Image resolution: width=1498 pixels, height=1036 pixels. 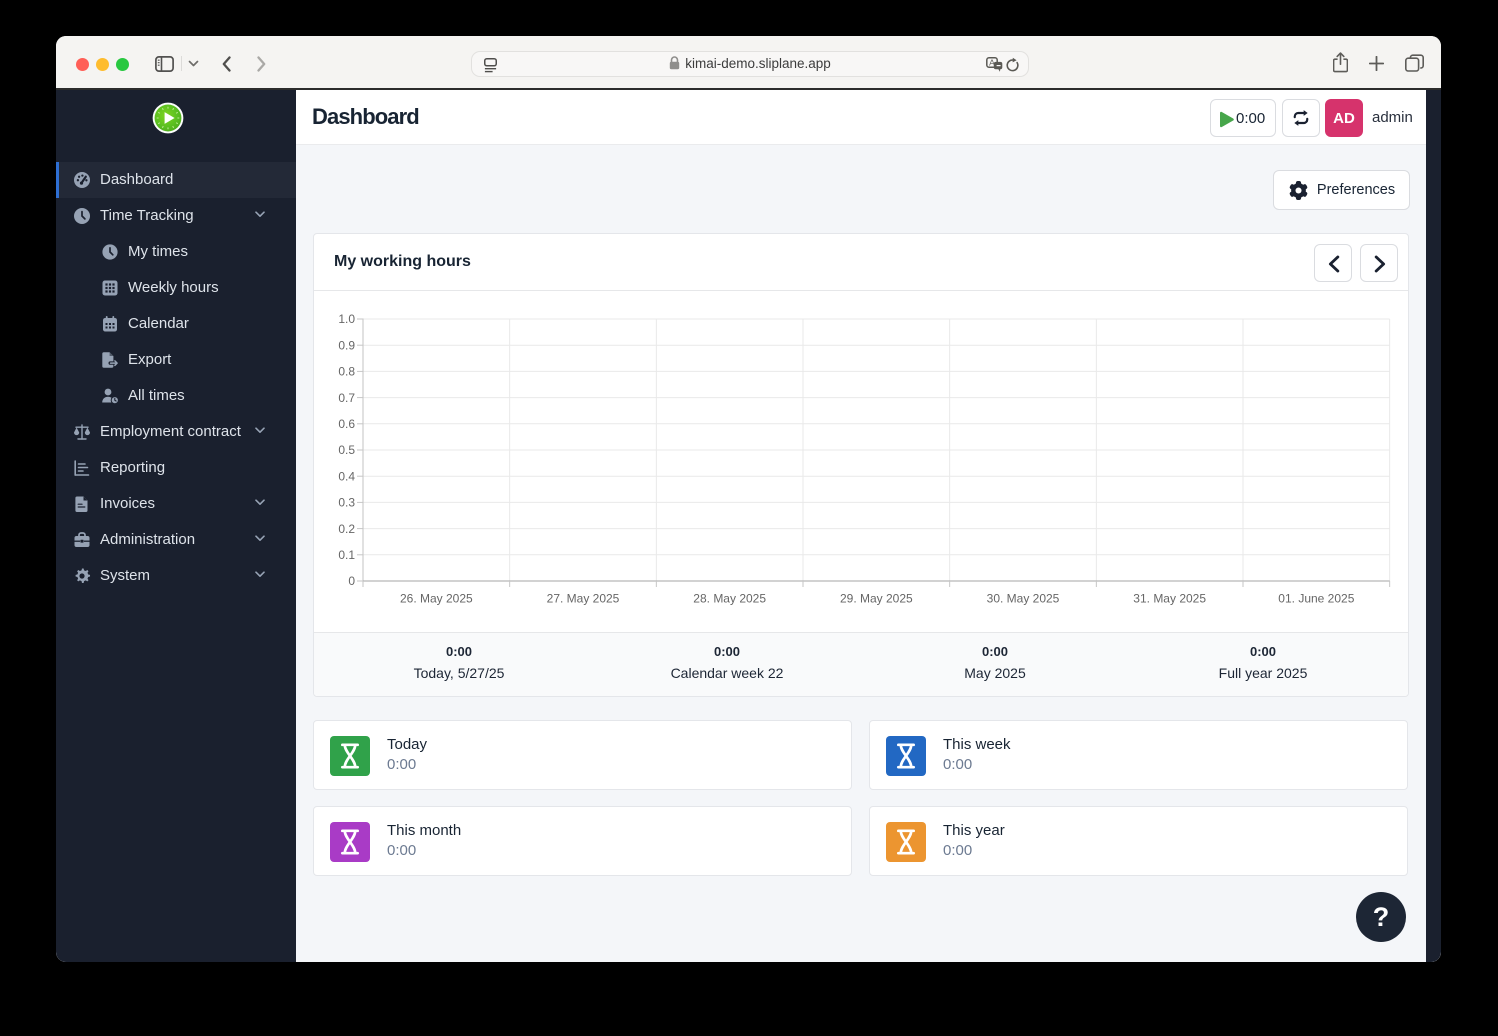 What do you see at coordinates (436, 599) in the screenshot?
I see `svg-text: 26. May 2025` at bounding box center [436, 599].